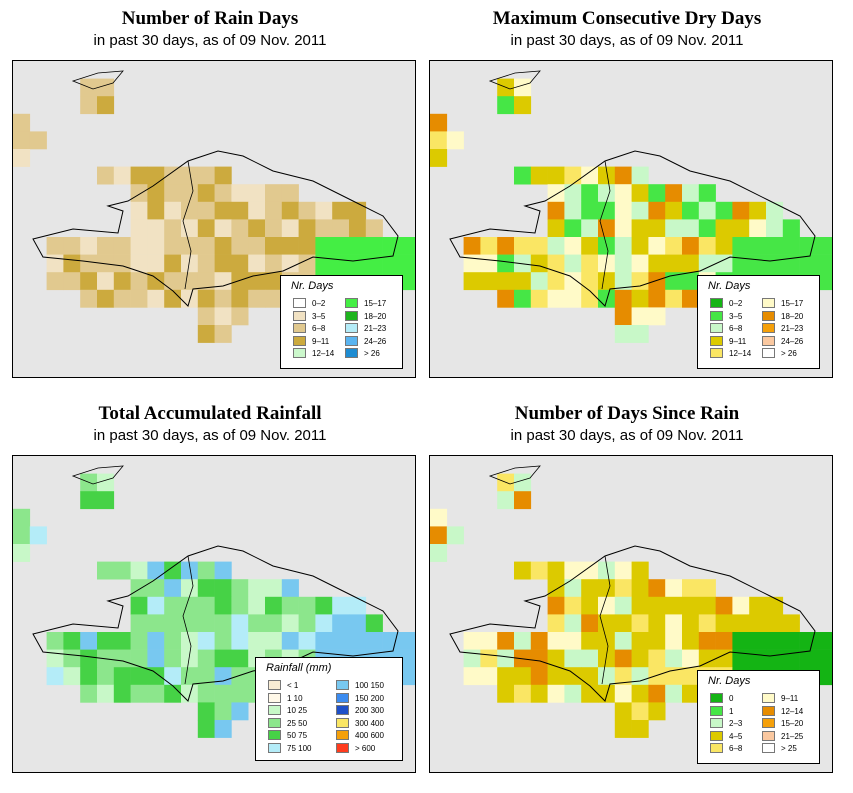 This screenshot has width=853, height=793. What do you see at coordinates (299, 668) in the screenshot?
I see `legend-title: Rainfall (mm)` at bounding box center [299, 668].